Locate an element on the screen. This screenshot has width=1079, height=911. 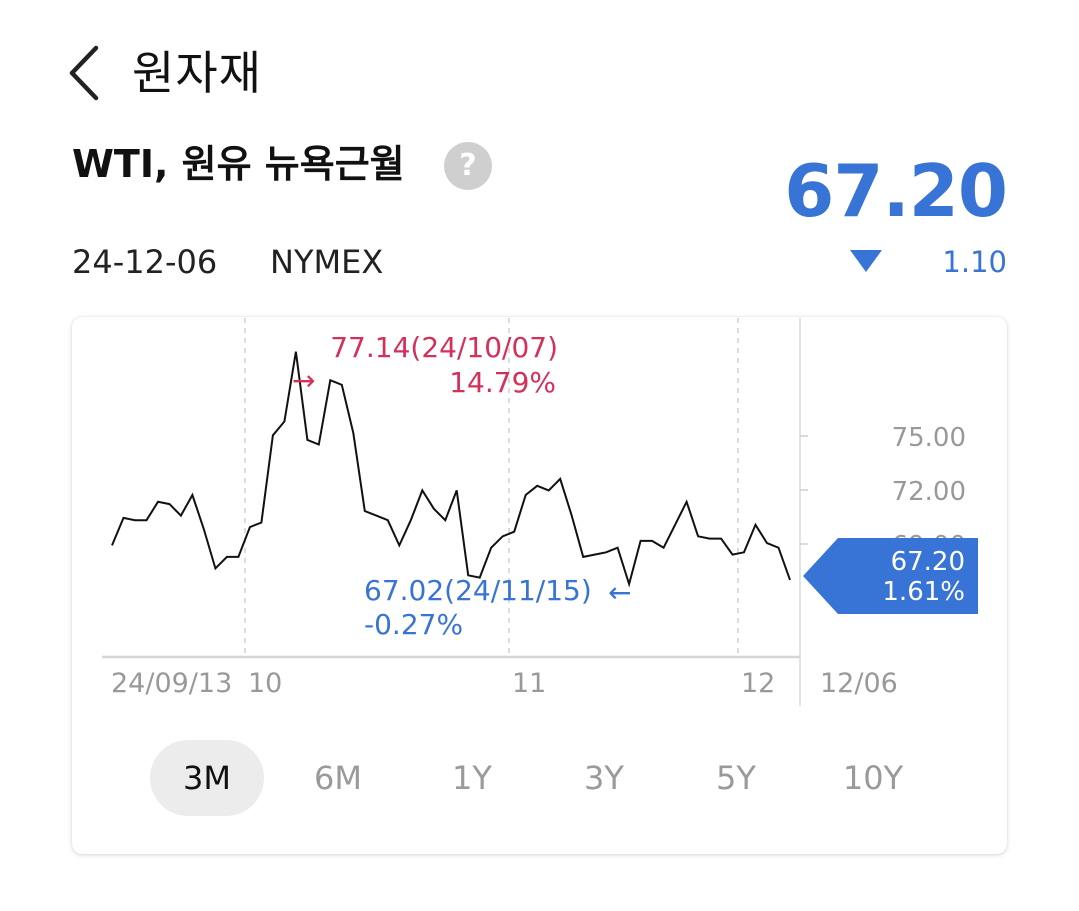
current-price: 67.20 is located at coordinates (896, 191).